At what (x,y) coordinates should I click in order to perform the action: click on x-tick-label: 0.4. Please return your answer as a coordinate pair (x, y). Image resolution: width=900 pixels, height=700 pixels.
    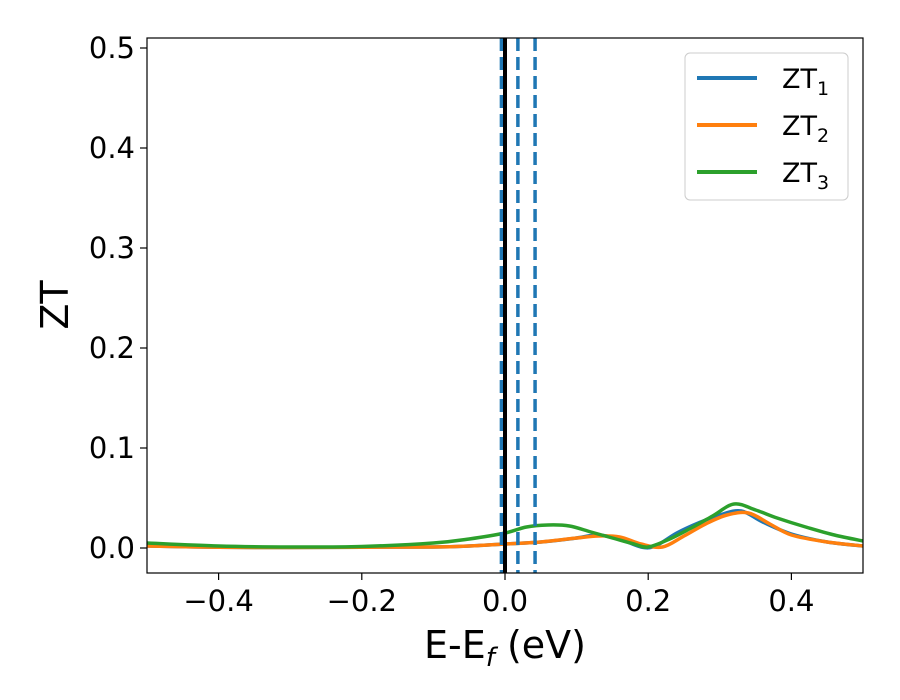
    Looking at the image, I should click on (791, 601).